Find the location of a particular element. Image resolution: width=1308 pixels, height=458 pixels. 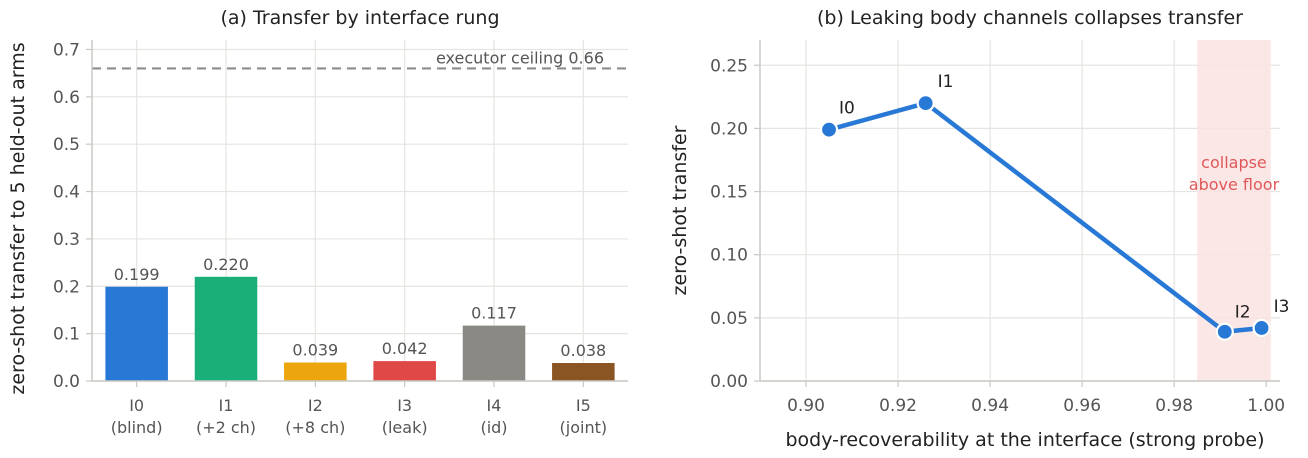

data-point-I1 is located at coordinates (925, 103).